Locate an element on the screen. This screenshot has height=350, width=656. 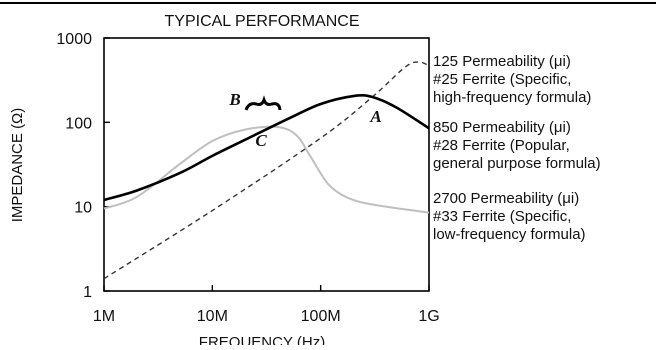
legend-line: general purpose formula) is located at coordinates (517, 163).